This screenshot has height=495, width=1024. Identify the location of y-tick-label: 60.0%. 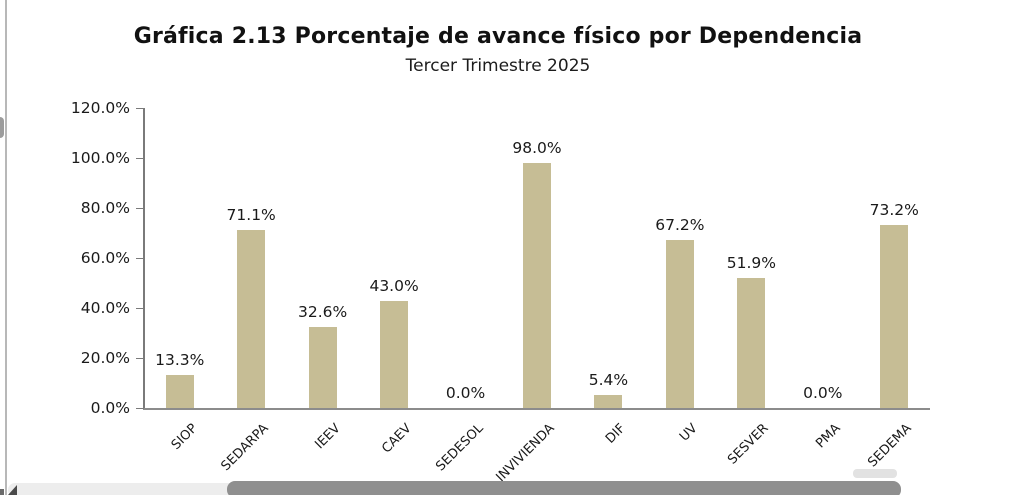
(105, 258).